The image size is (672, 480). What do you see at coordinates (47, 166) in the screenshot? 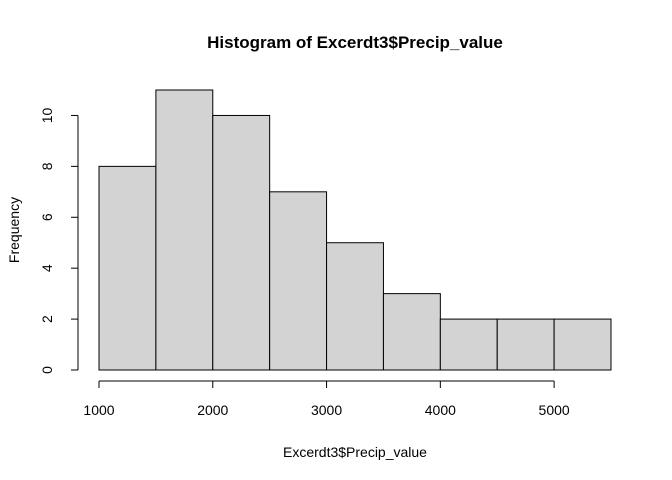
I see `y-tick-label-4: 8` at bounding box center [47, 166].